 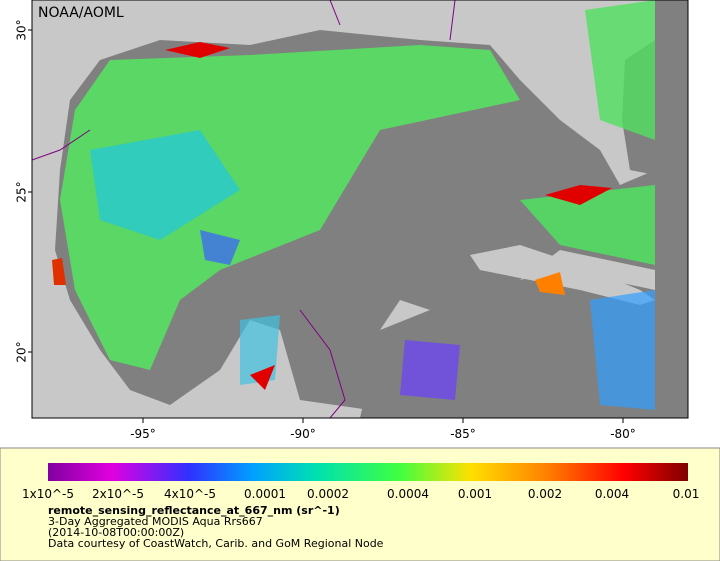 I want to click on colorbar-label: 2x10^-5, so click(x=118, y=494).